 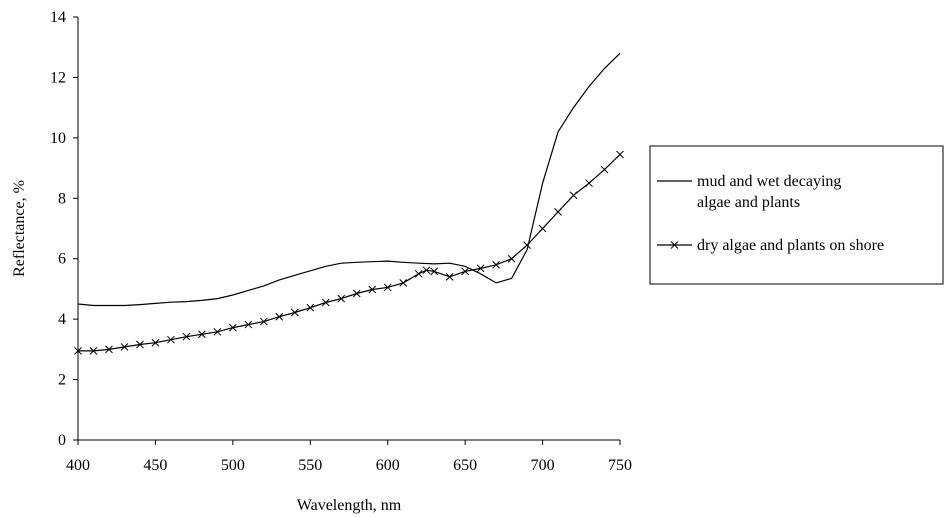 I want to click on x-tick-label: 750, so click(x=620, y=465).